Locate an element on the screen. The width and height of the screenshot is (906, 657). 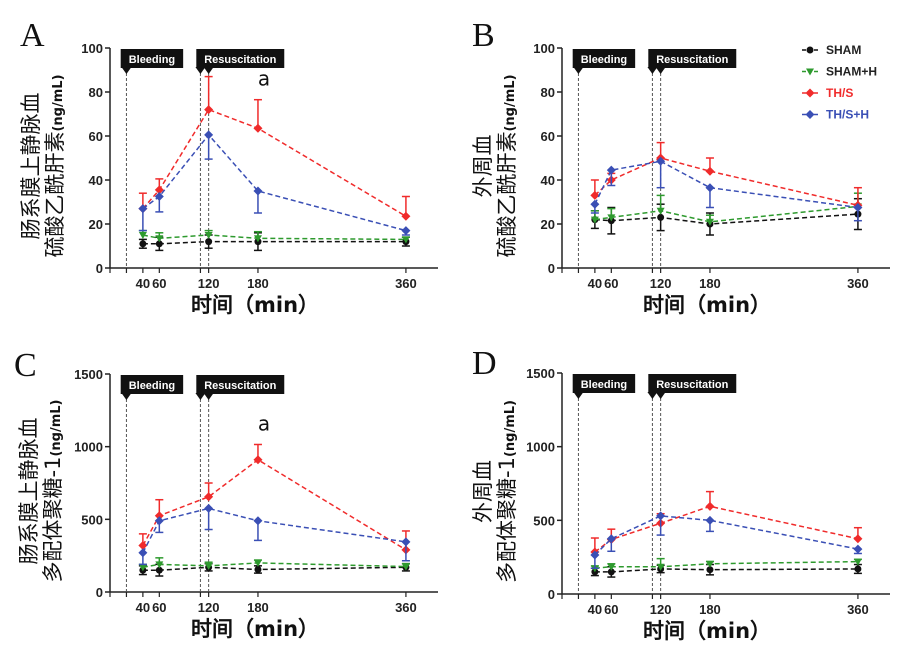
panel-letter: B is located at coordinates (483, 35).